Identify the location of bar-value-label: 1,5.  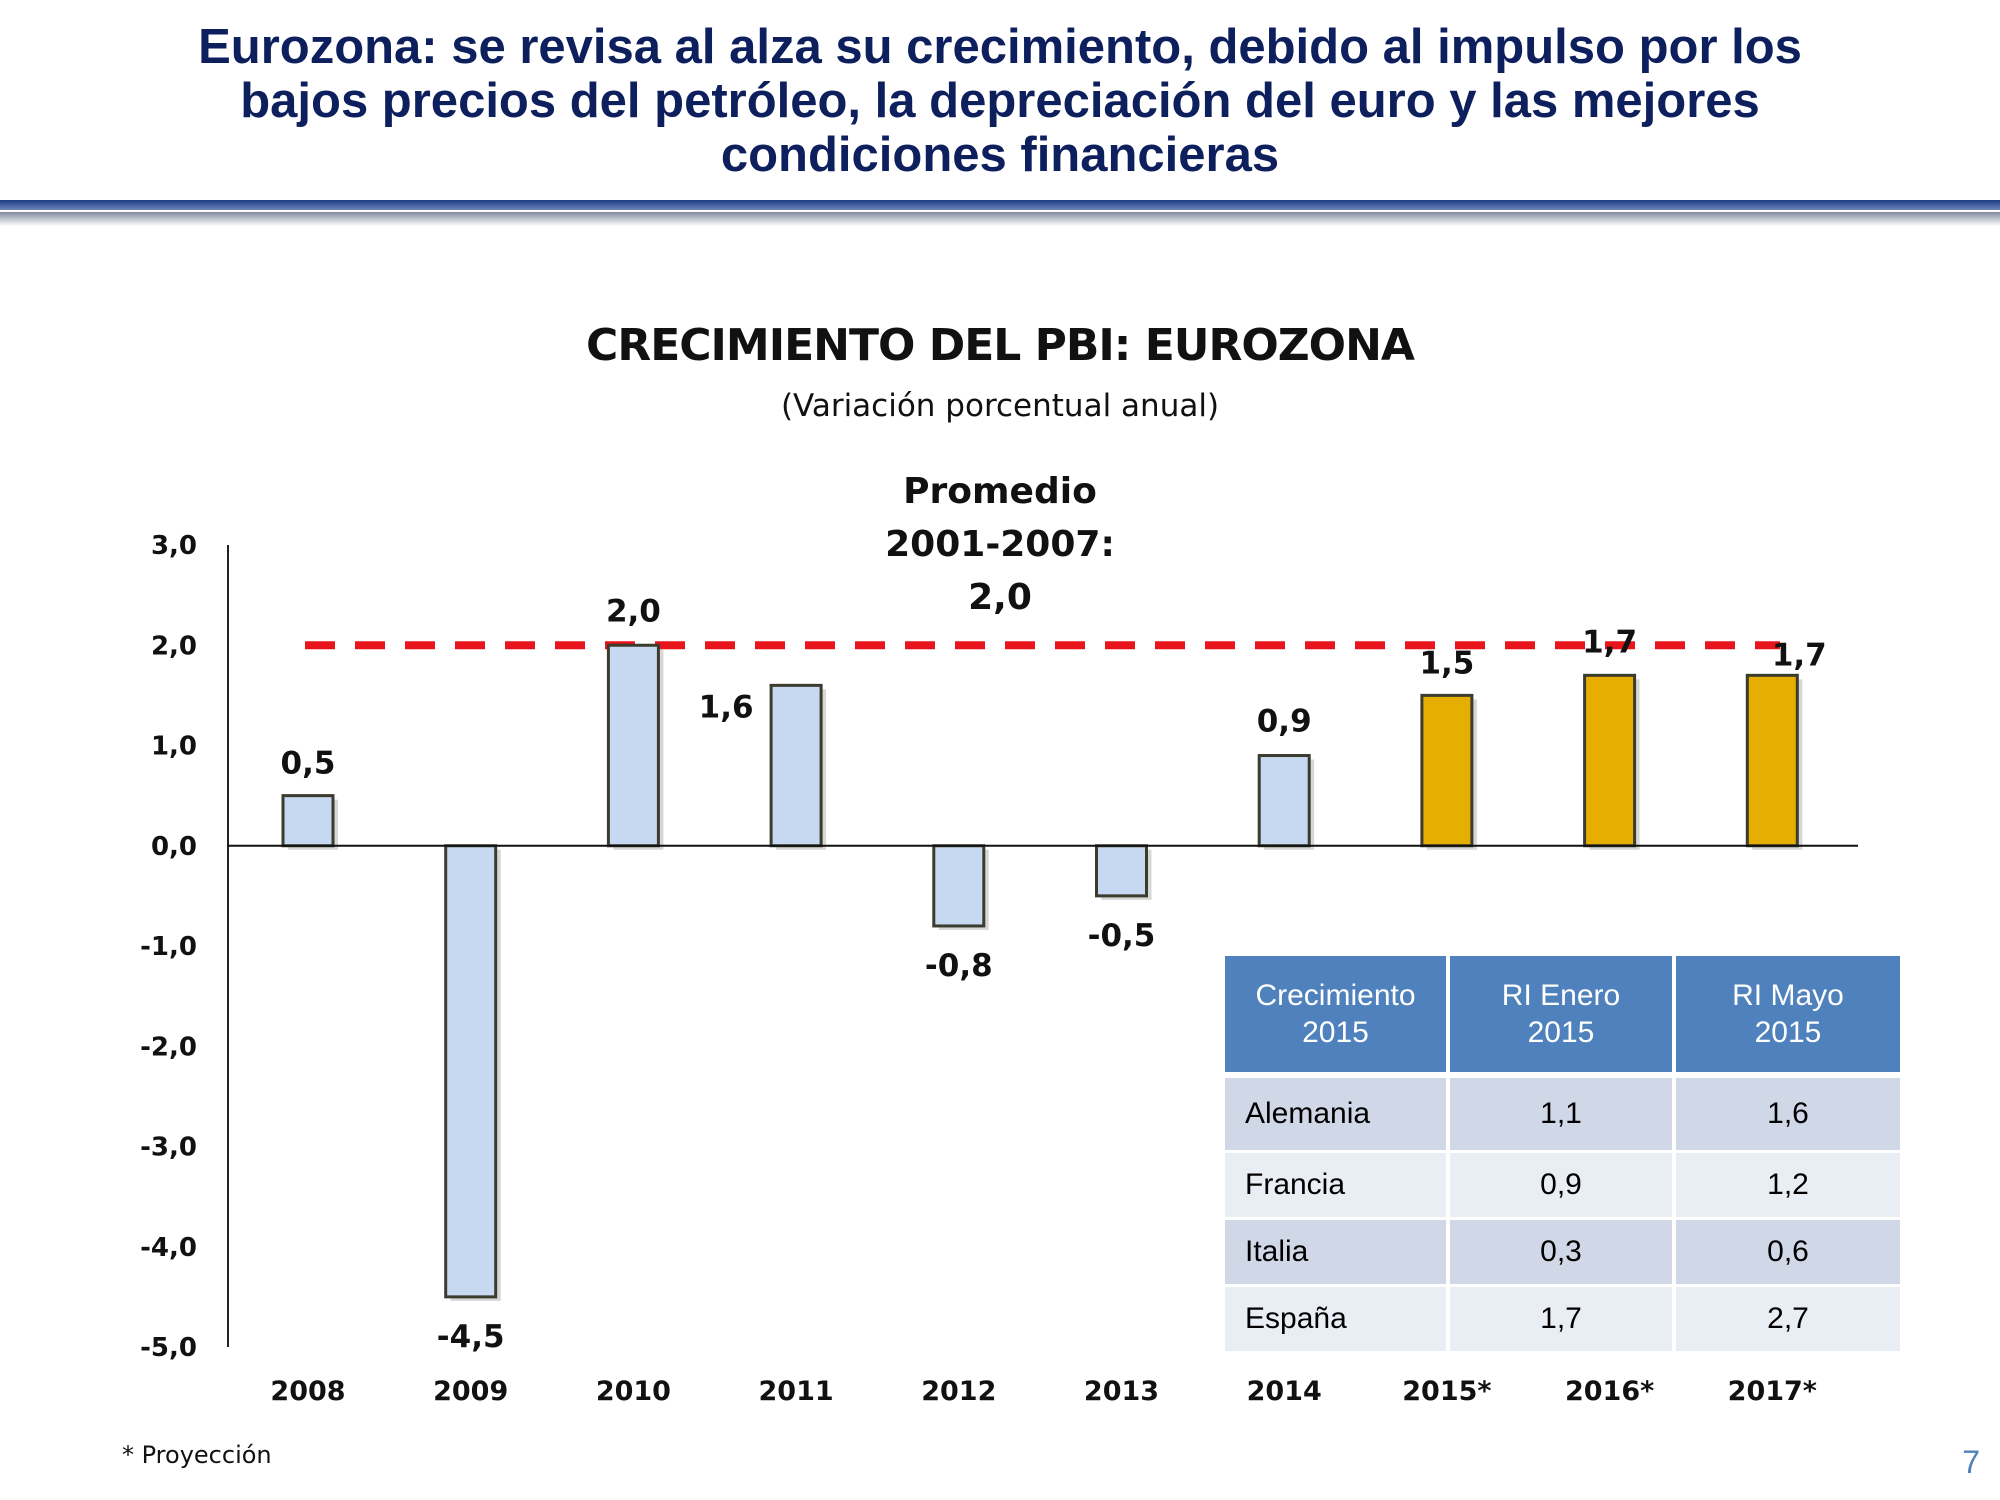
(1446, 663).